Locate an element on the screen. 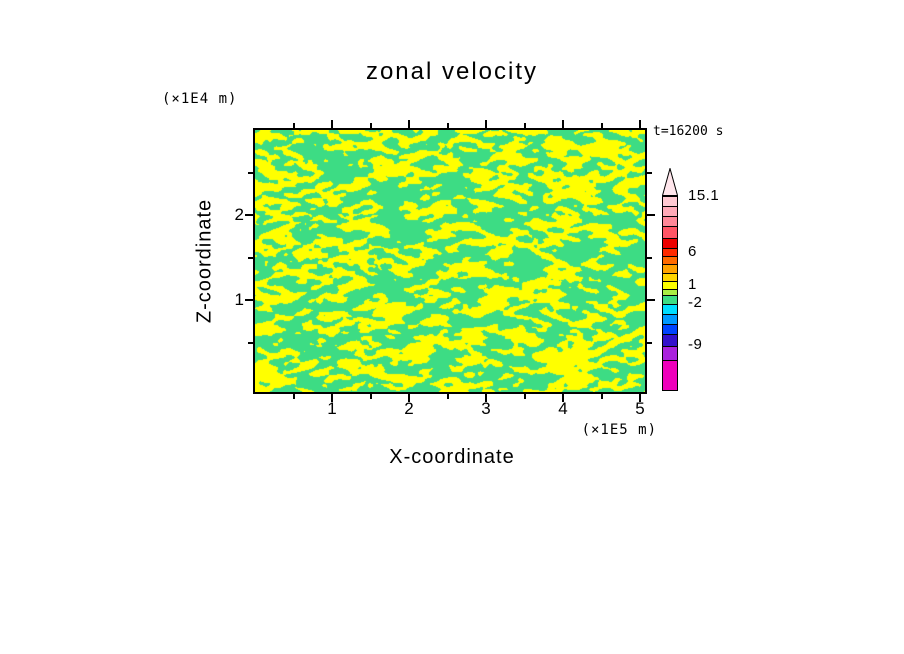 The image size is (904, 654). x-tick-label: 3 is located at coordinates (486, 408).